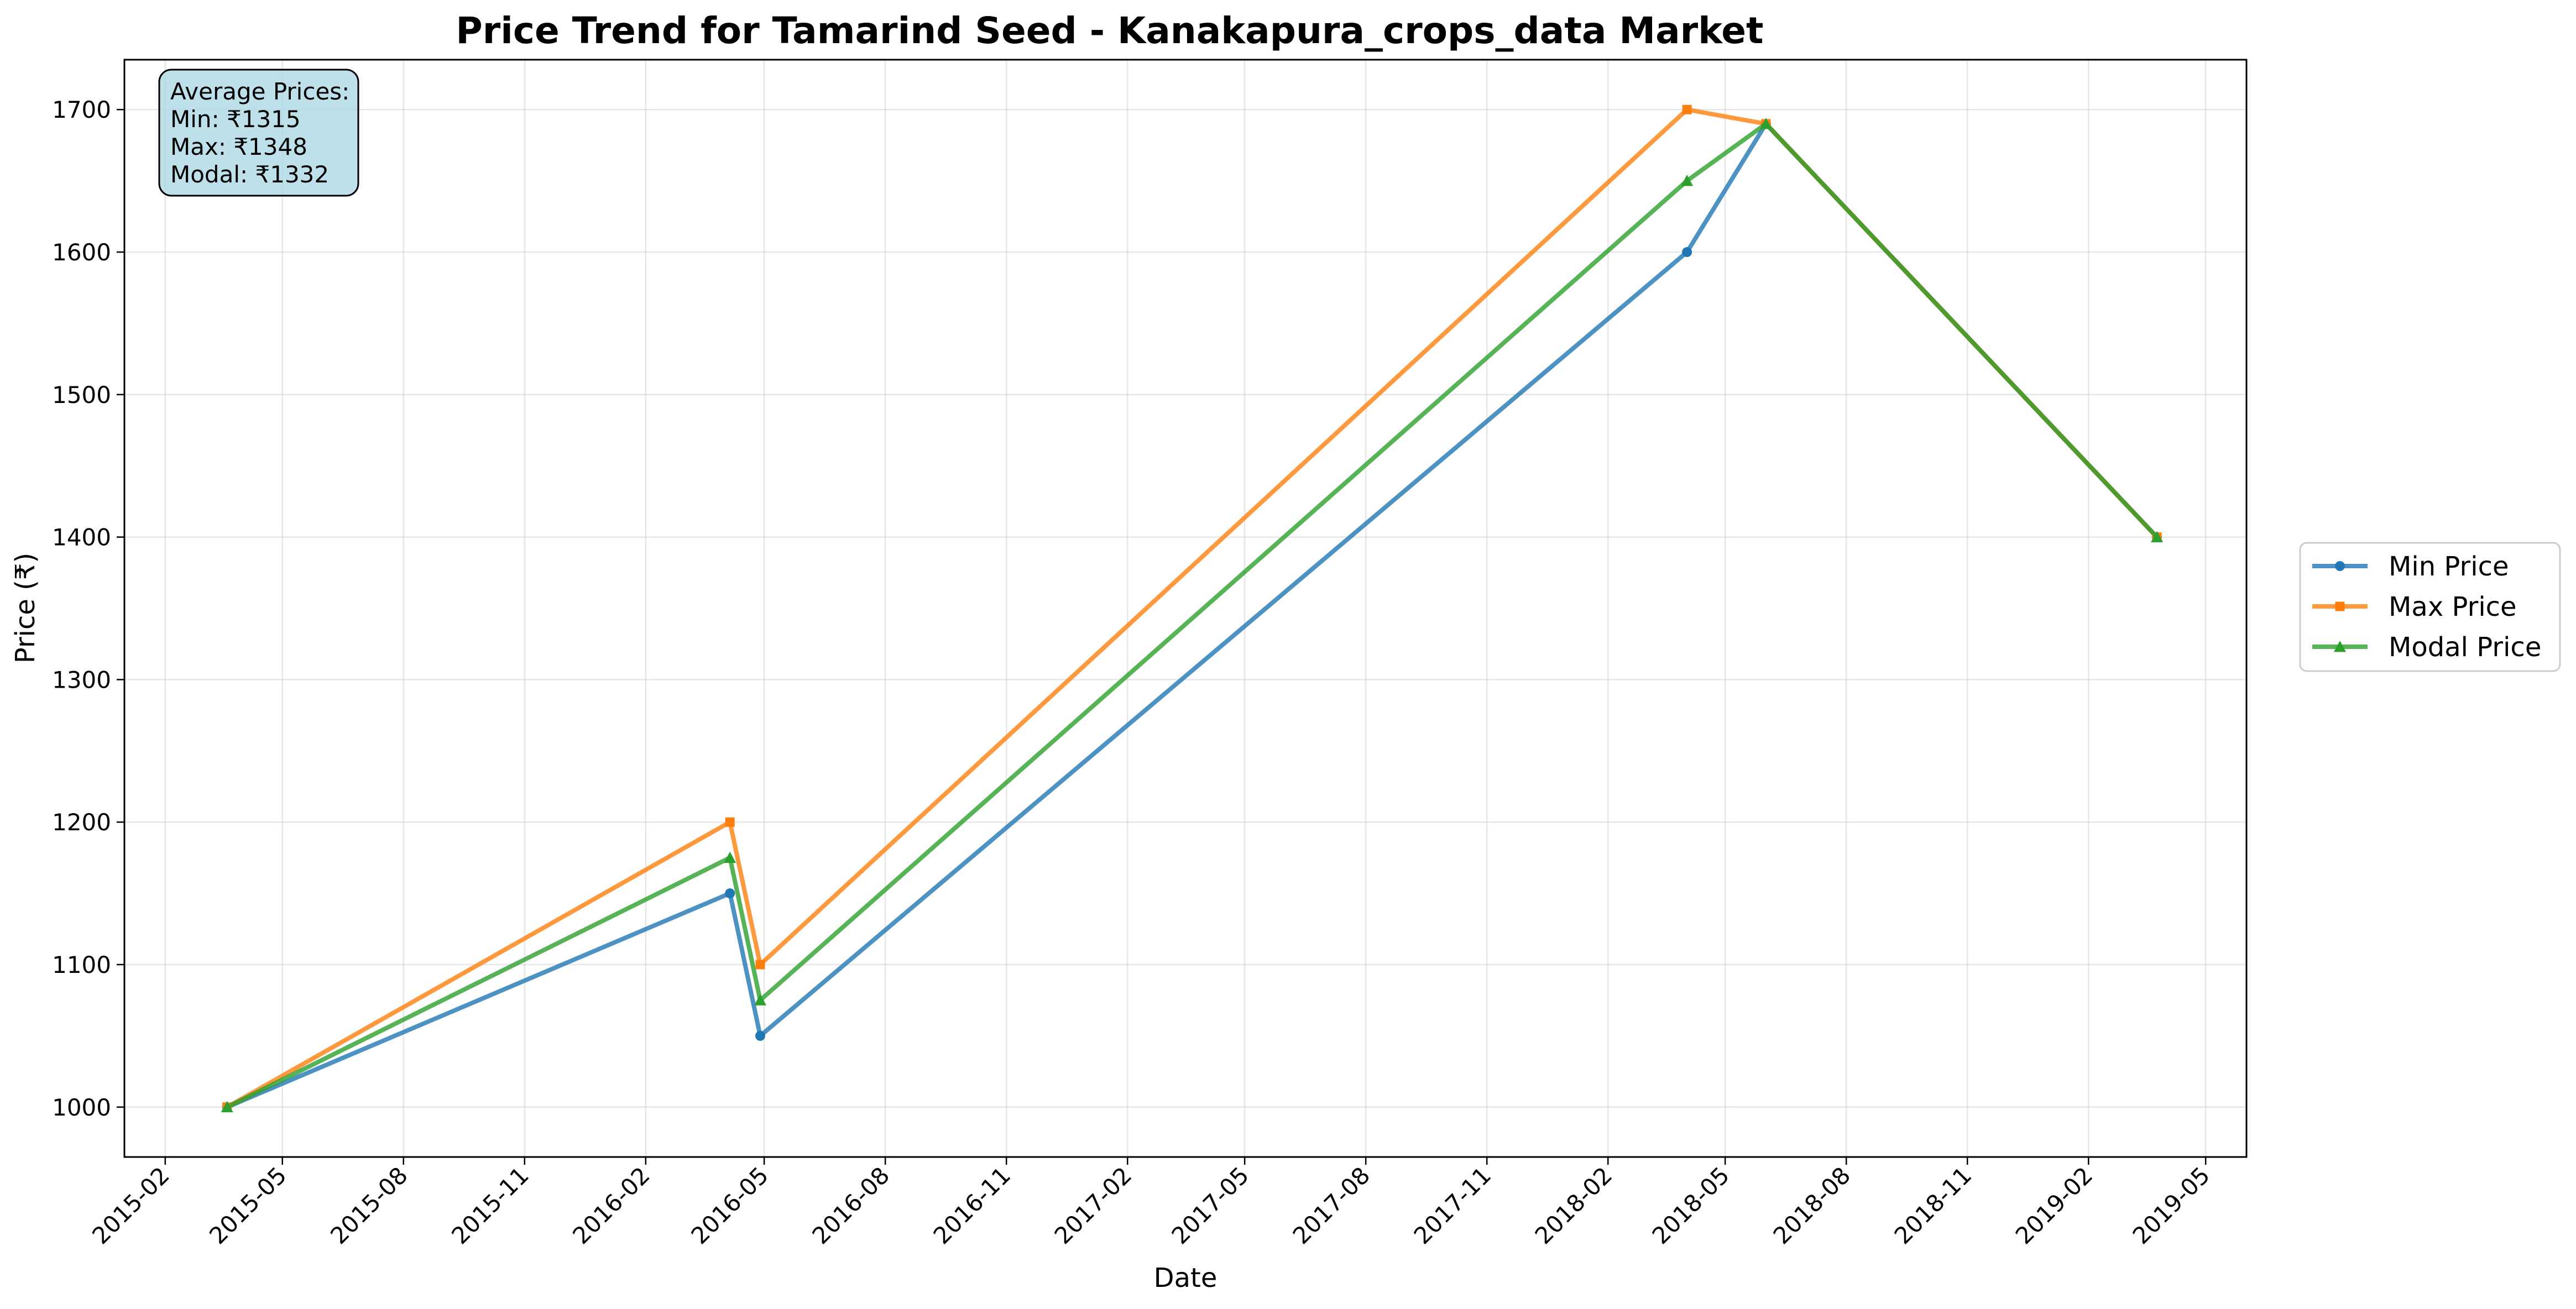 This screenshot has height=1309, width=2576. I want to click on y-tick-label: 1000, so click(81, 1108).